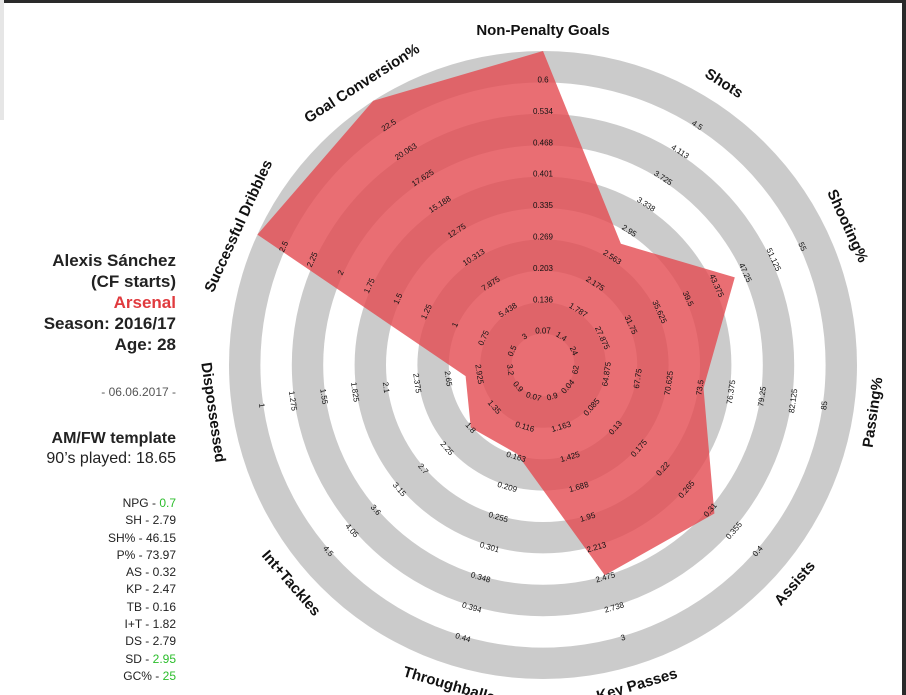 This screenshot has height=695, width=906. Describe the element at coordinates (510, 370) in the screenshot. I see `tick-label: 3.2` at that location.